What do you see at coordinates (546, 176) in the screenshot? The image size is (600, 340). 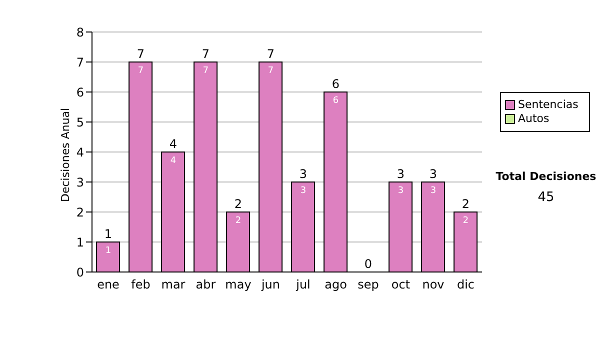 I see `text: Total Decisiones` at bounding box center [546, 176].